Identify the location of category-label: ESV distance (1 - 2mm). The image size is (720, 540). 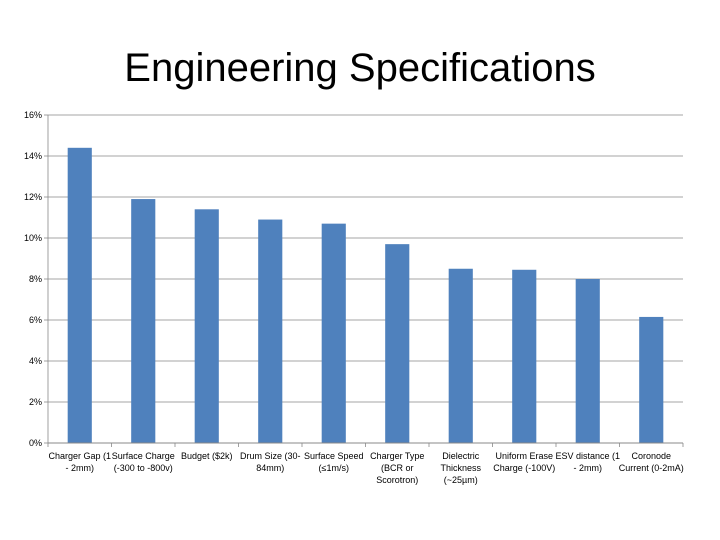
(588, 462).